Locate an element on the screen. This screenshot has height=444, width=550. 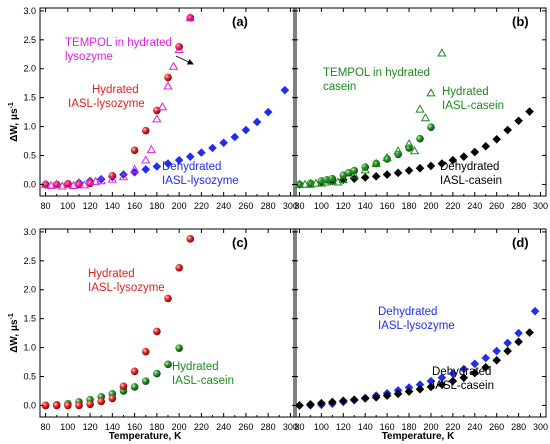
panel-a-letter: (a) is located at coordinates (240, 21).